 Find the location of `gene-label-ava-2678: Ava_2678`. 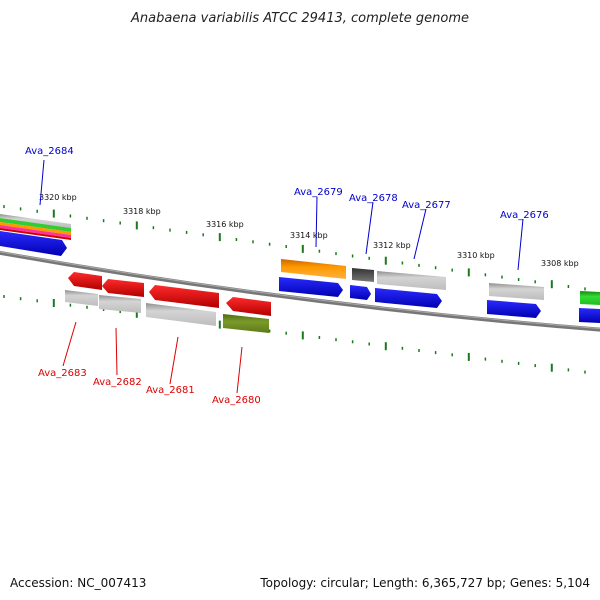

gene-label-ava-2678: Ava_2678 is located at coordinates (373, 198).